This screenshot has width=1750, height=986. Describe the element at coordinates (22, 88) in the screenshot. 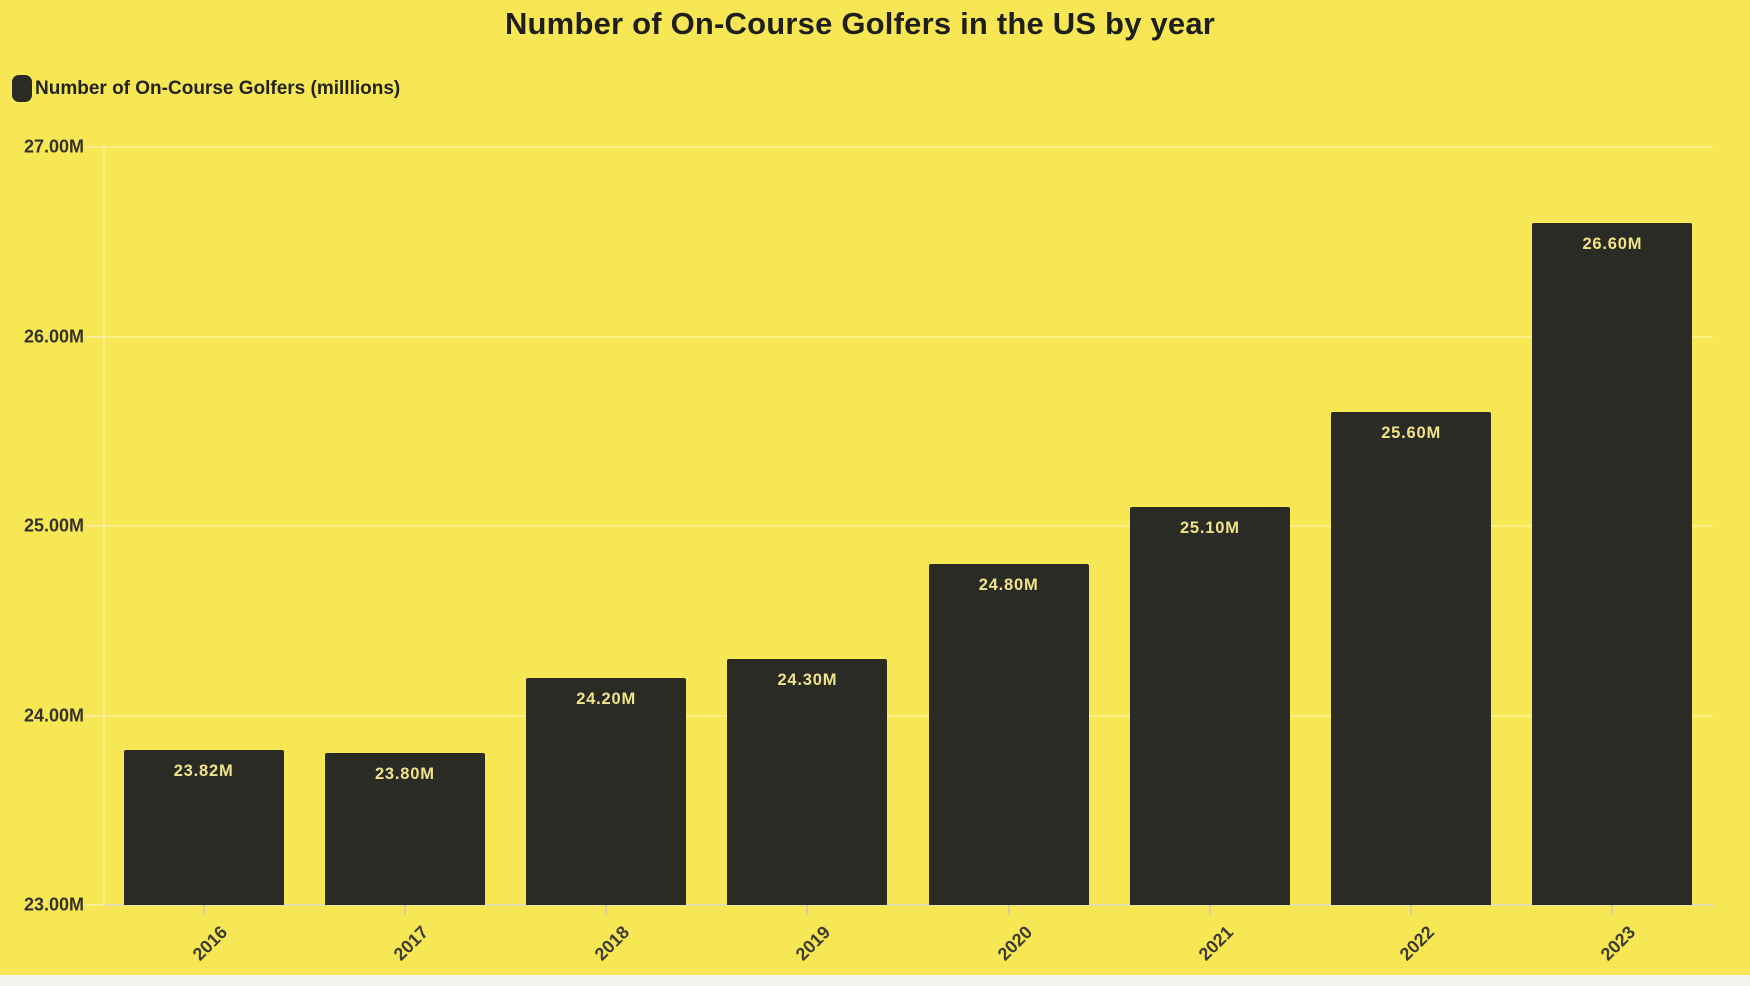

I see `legend-swatch-icon` at that location.